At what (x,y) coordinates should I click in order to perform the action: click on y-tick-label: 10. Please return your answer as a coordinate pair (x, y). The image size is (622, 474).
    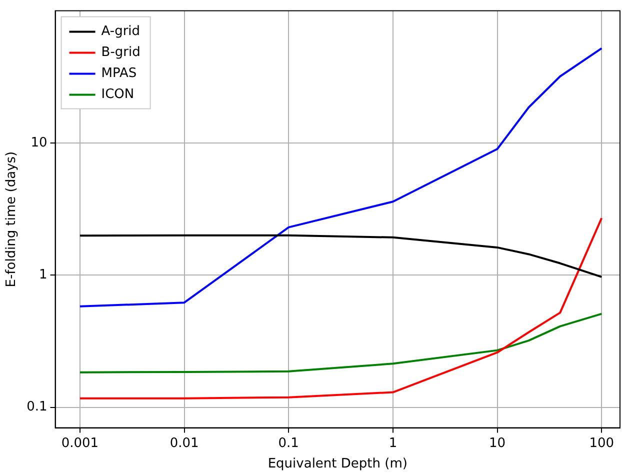
    Looking at the image, I should click on (39, 142).